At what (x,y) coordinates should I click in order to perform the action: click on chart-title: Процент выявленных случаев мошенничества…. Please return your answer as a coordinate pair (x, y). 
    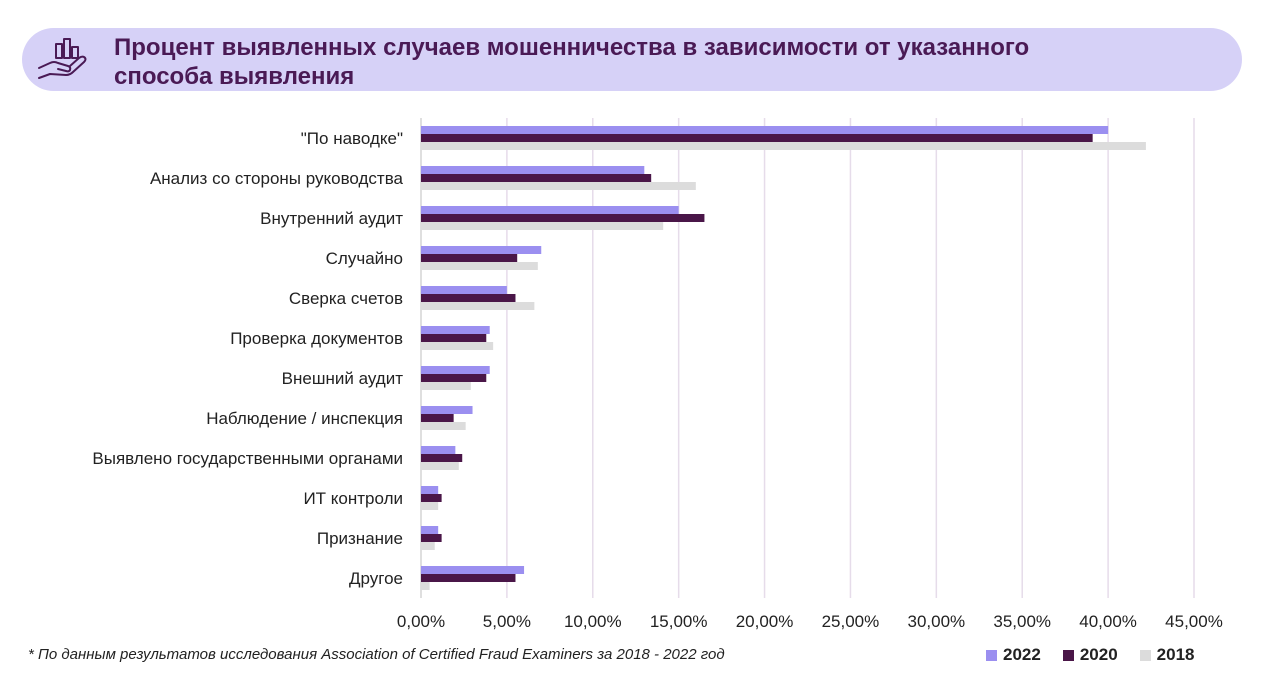
    Looking at the image, I should click on (664, 62).